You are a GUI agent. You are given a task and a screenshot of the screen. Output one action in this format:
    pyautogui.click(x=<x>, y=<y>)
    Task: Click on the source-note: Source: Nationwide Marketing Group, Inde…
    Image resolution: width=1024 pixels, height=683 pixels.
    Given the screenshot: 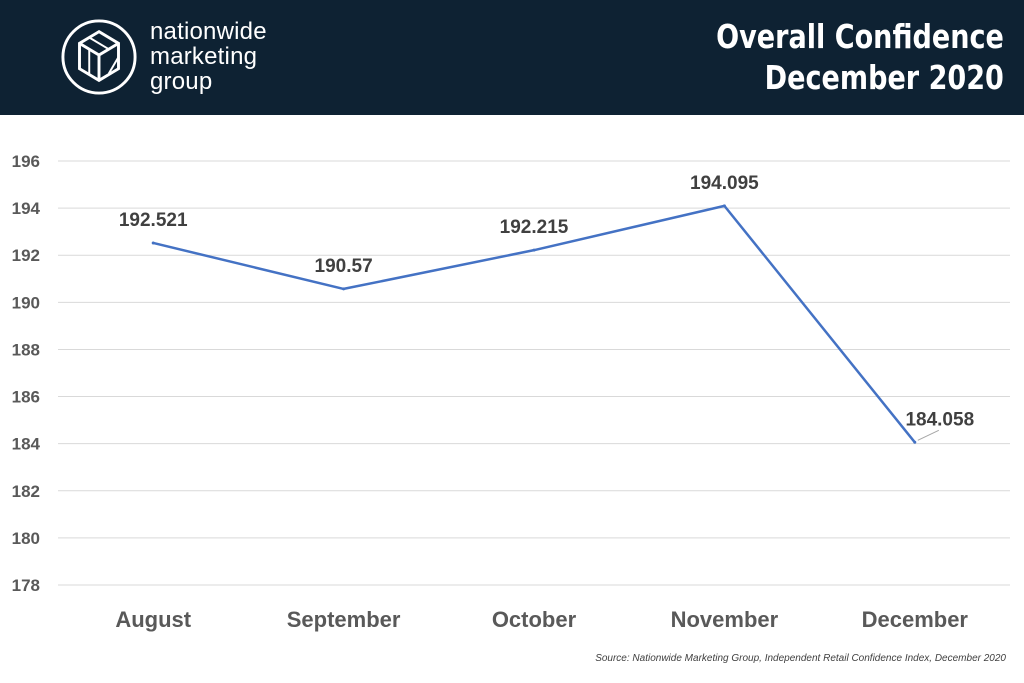 What is the action you would take?
    pyautogui.click(x=800, y=658)
    